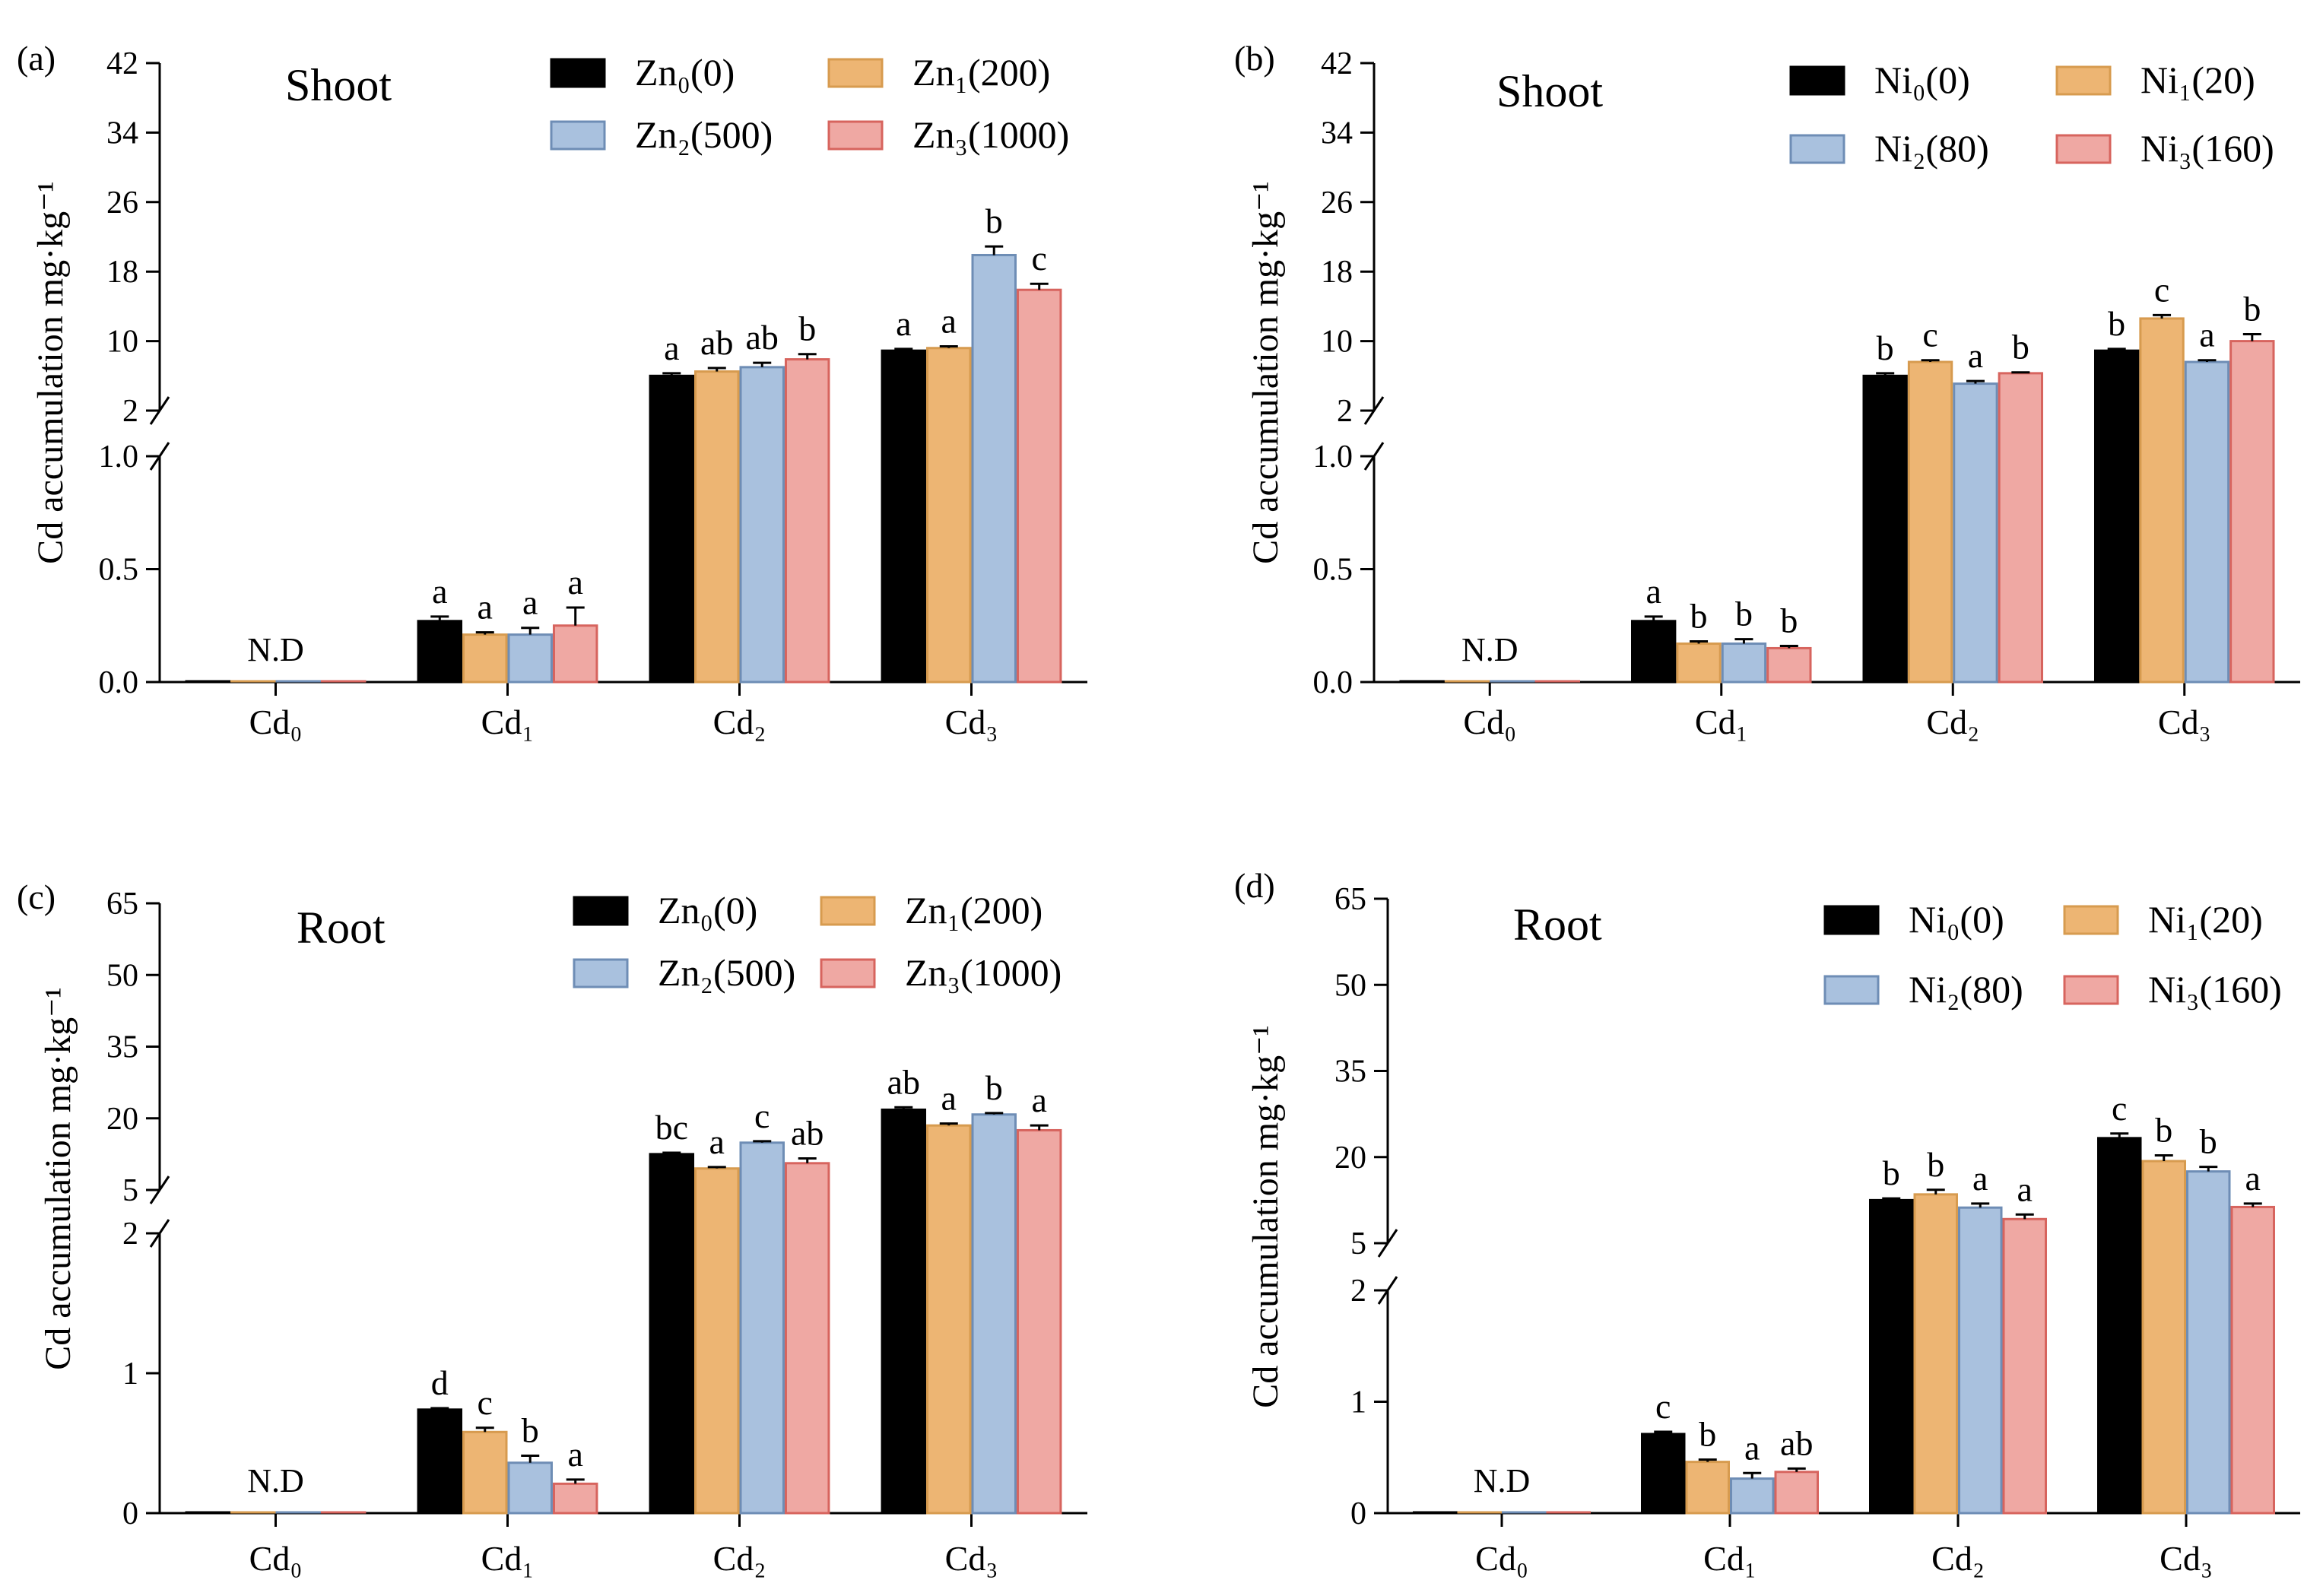  What do you see at coordinates (1744, 664) in the screenshot?
I see `bar-b-s2-c1` at bounding box center [1744, 664].